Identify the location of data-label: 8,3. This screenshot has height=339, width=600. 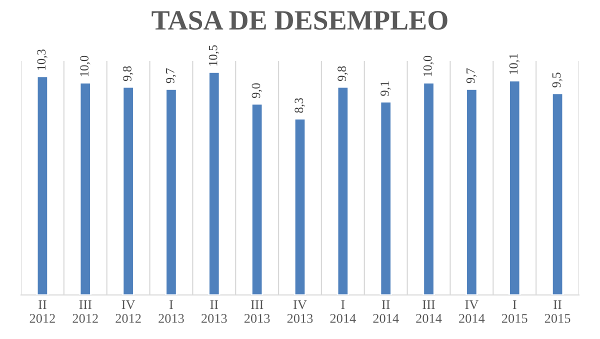
(299, 105).